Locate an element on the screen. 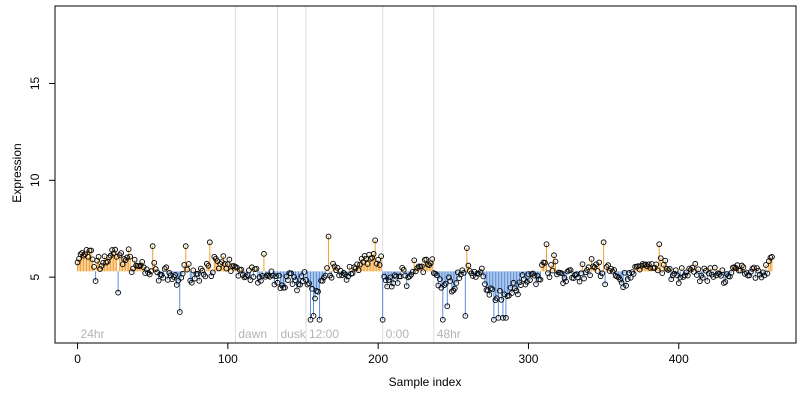 The height and width of the screenshot is (400, 800). x-tick-label: 300 is located at coordinates (528, 359).